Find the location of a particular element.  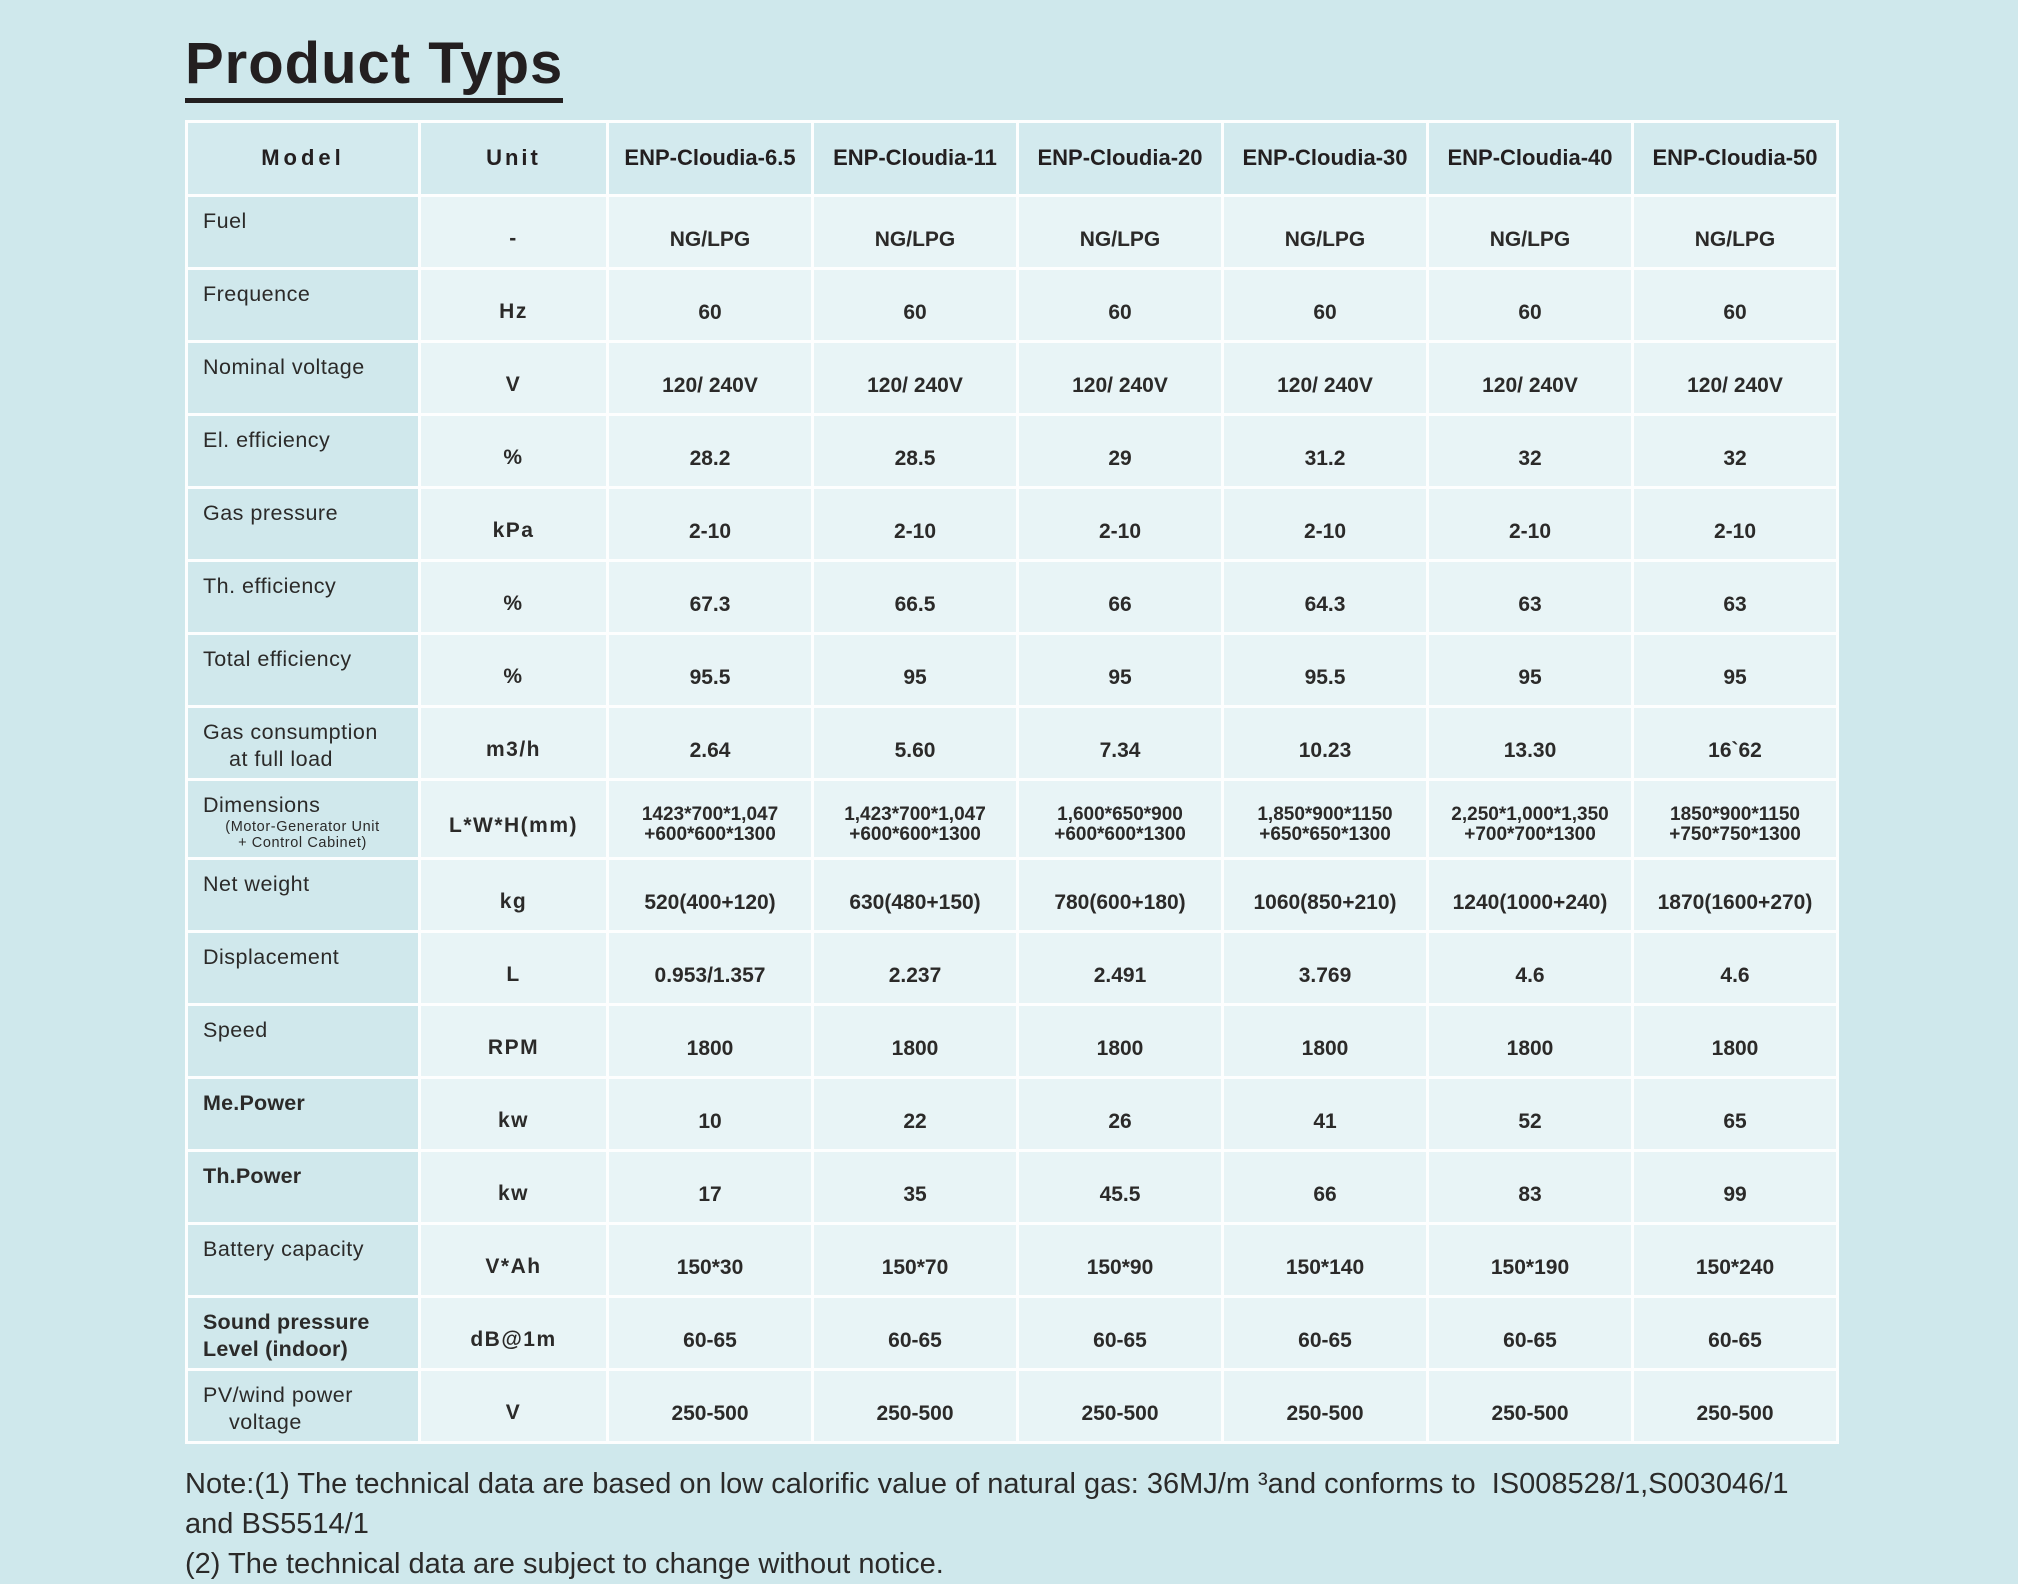

table-row: Th.Power kw 17 35 45.5 66 83 99 is located at coordinates (1012, 1186).